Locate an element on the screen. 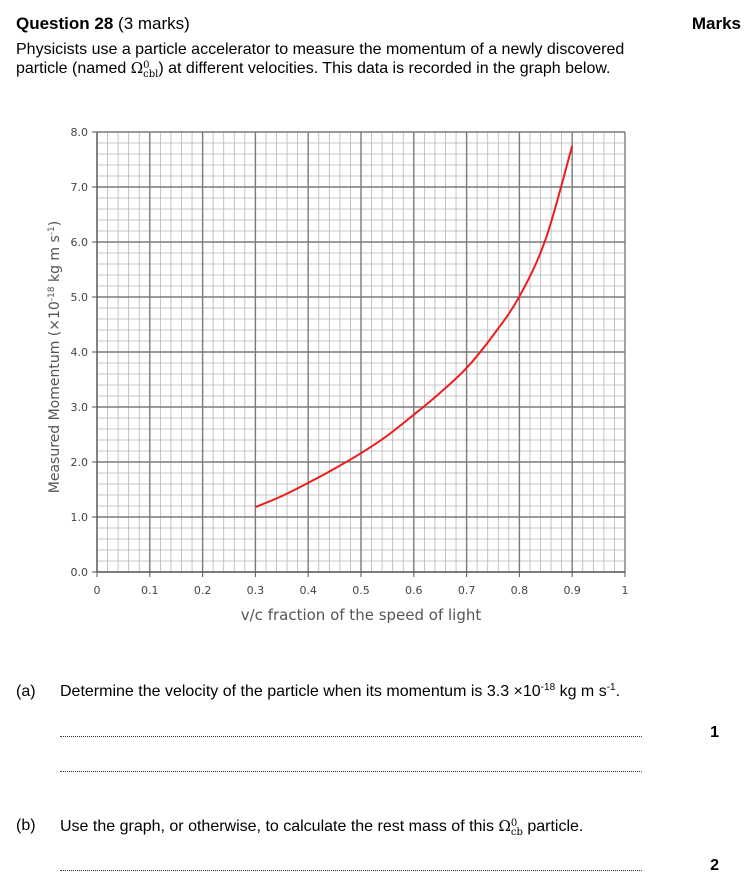 Image resolution: width=755 pixels, height=878 pixels. y-tick-label: 2.0 is located at coordinates (80, 462).